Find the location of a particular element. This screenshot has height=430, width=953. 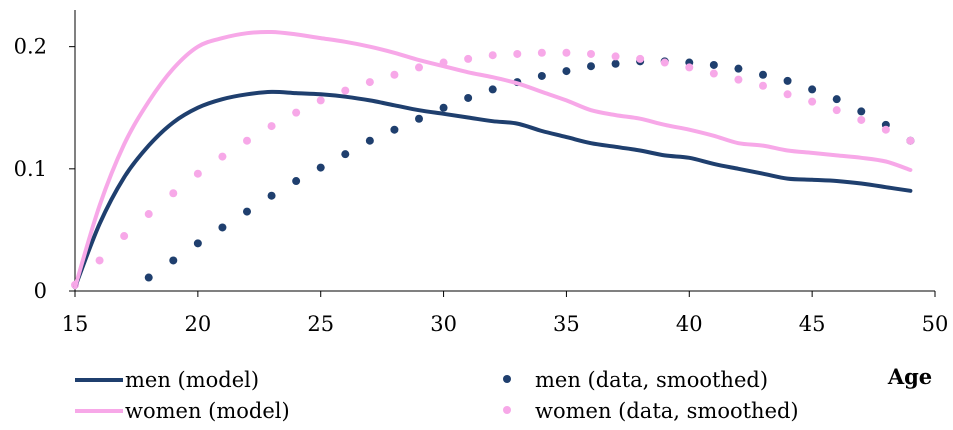

x-tick-label: 30 is located at coordinates (443, 324).